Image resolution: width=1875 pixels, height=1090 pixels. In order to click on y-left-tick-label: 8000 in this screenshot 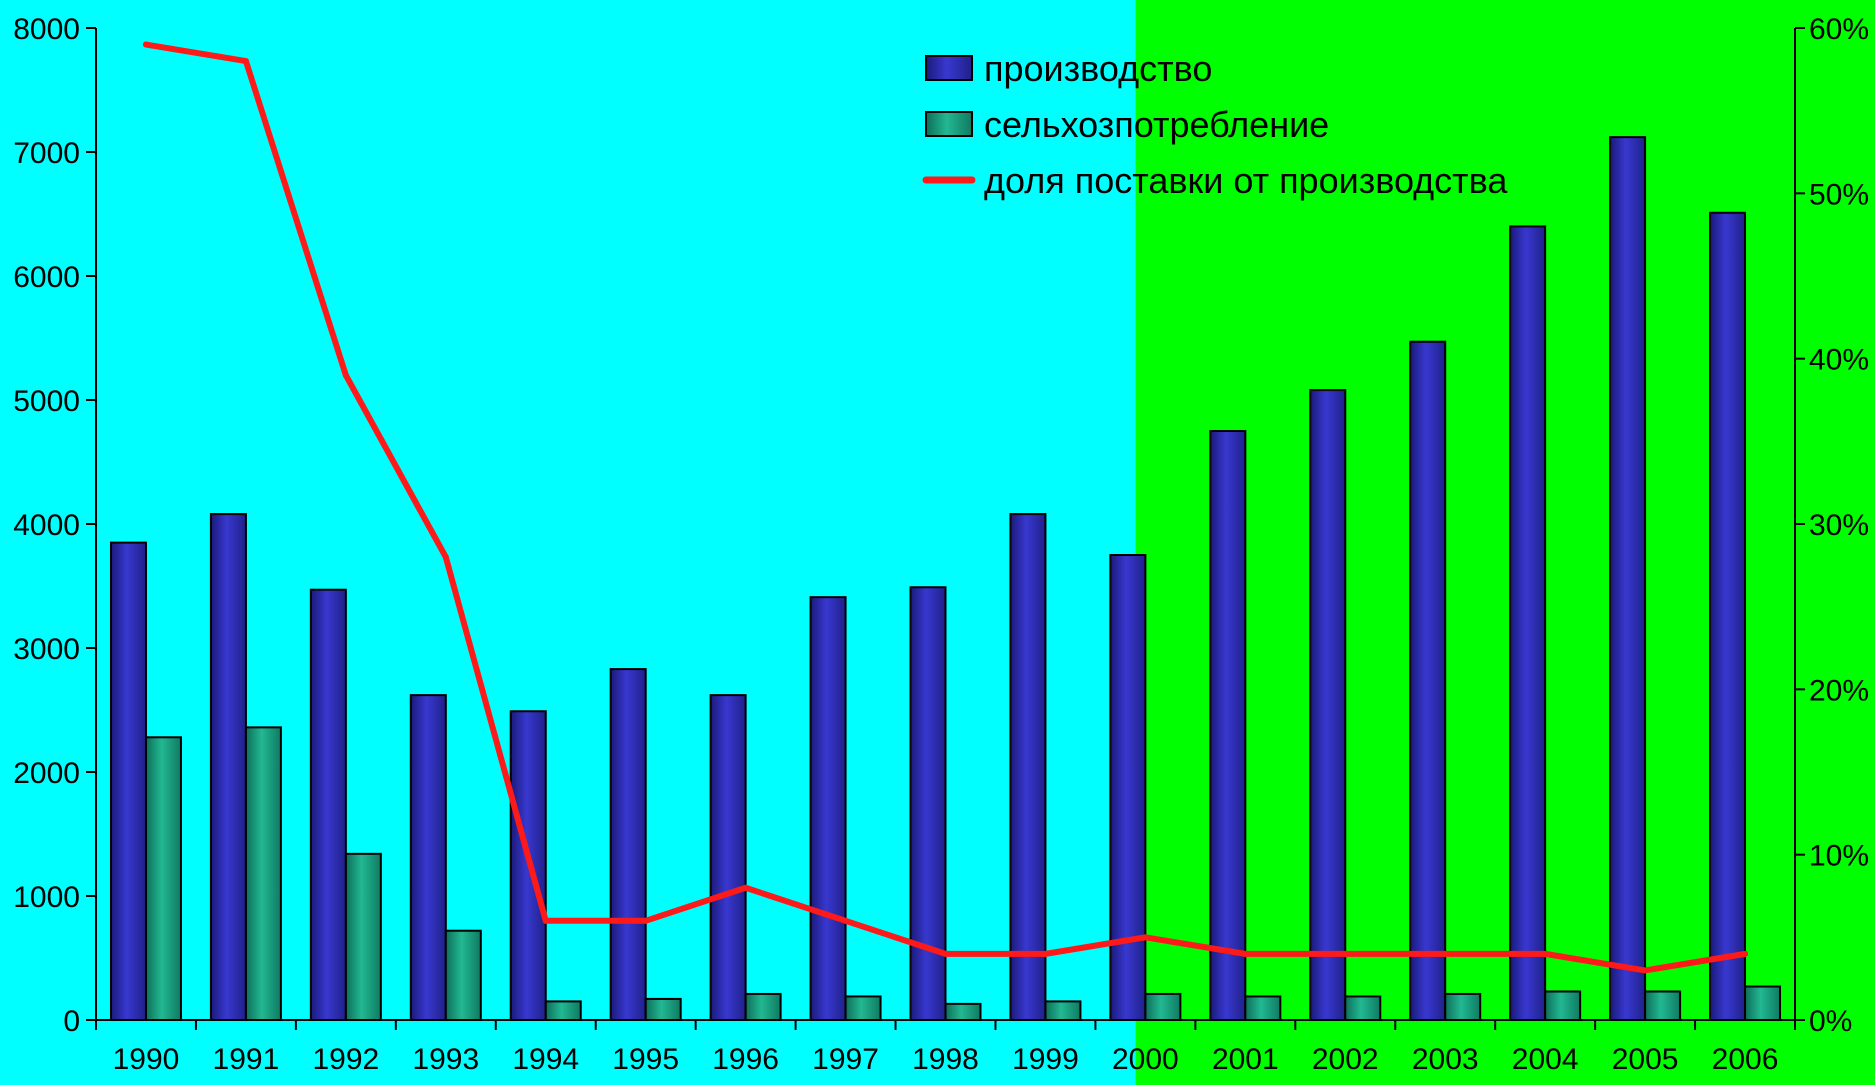, I will do `click(46, 29)`.